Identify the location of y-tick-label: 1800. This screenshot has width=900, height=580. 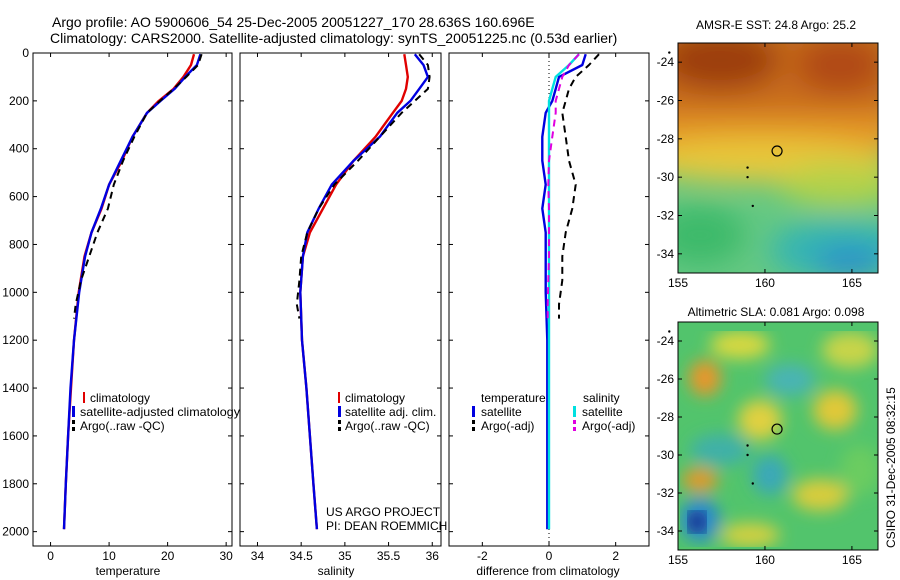
(15, 484).